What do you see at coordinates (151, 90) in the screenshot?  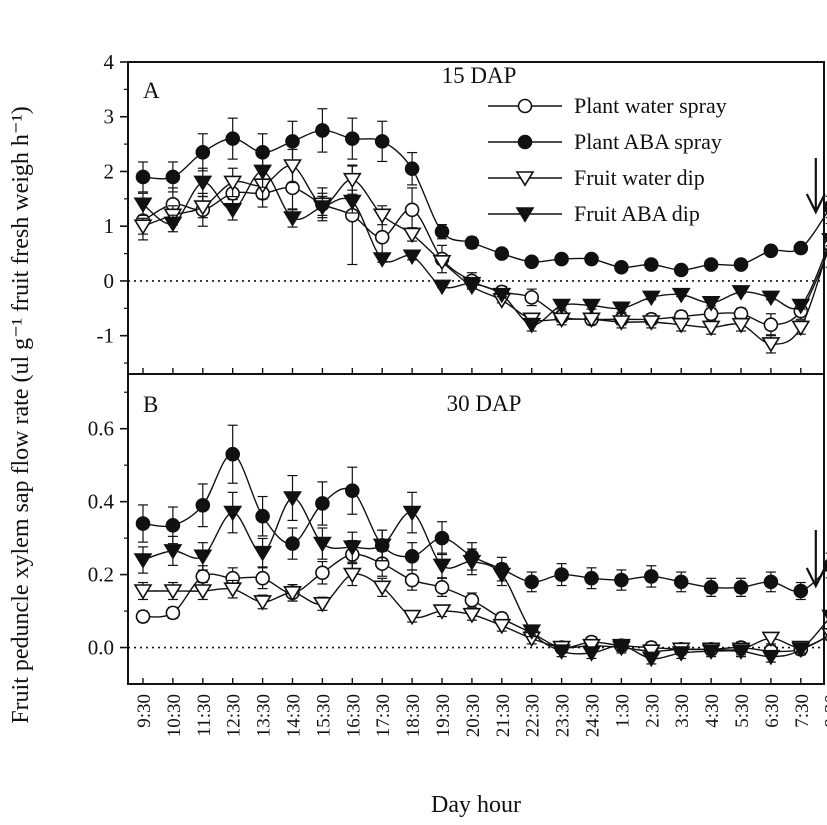 I see `panel-letter: A` at bounding box center [151, 90].